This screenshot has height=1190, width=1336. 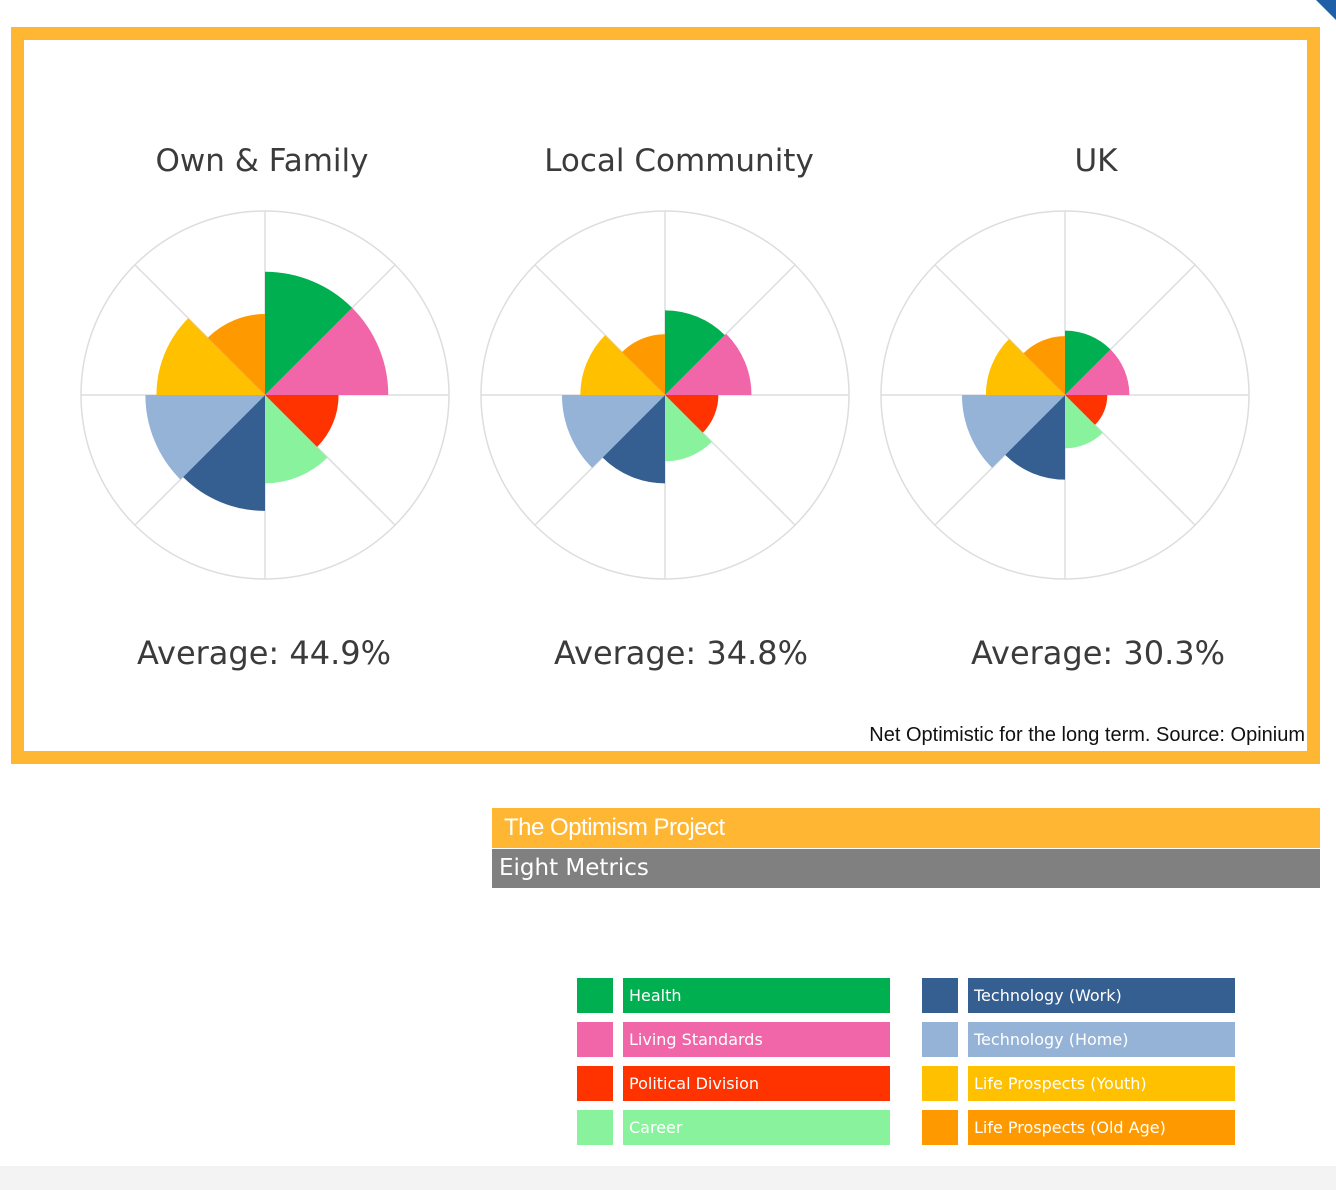 I want to click on legend-label: Political Division, so click(x=756, y=1083).